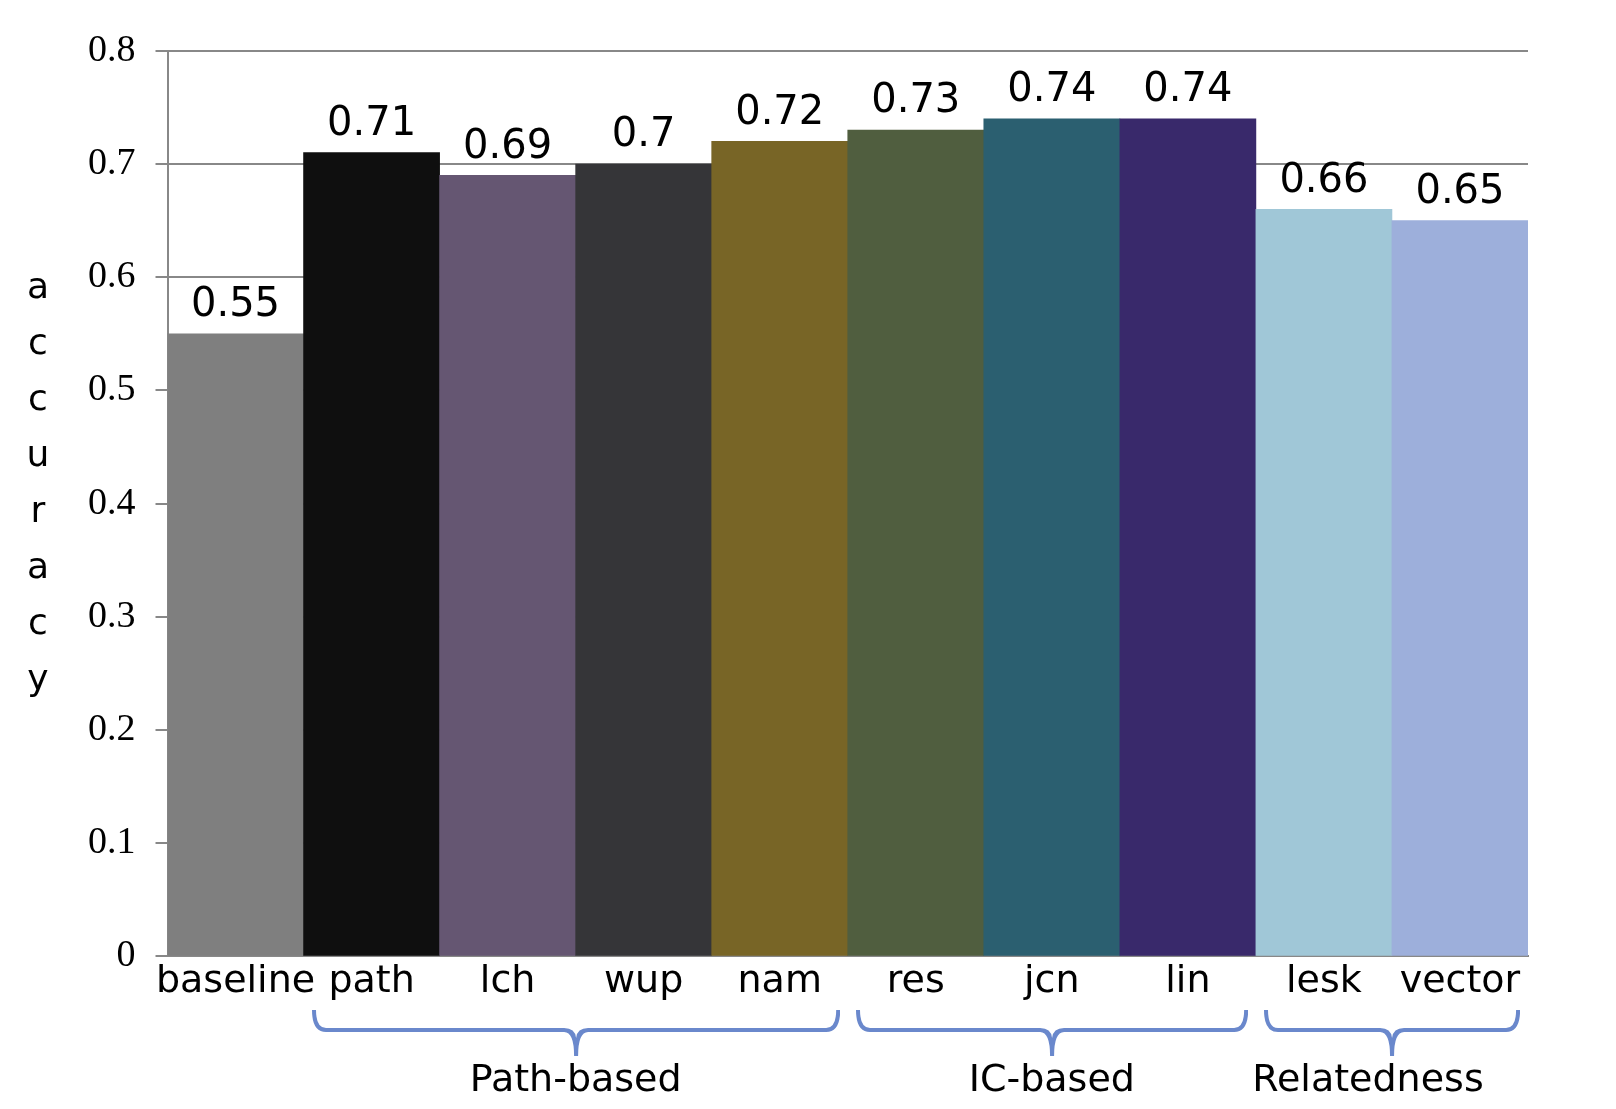  What do you see at coordinates (508, 143) in the screenshot?
I see `data-label: 0.69` at bounding box center [508, 143].